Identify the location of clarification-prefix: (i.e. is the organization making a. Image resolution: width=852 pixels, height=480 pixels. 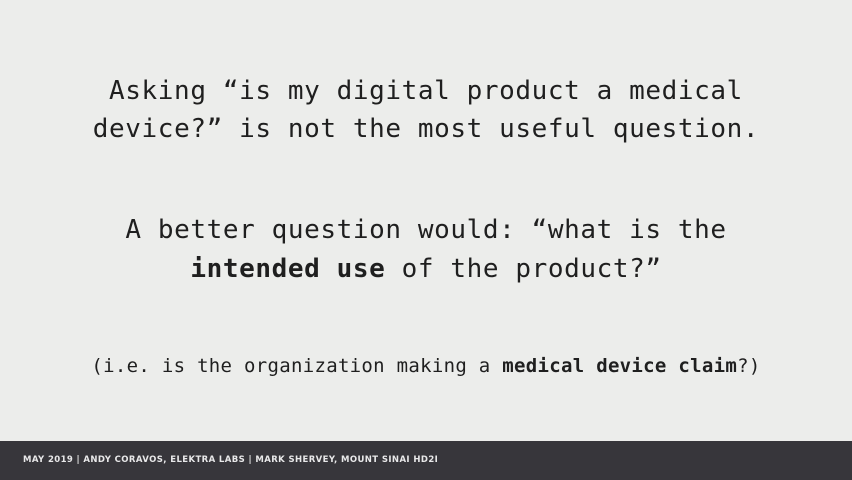
(297, 366).